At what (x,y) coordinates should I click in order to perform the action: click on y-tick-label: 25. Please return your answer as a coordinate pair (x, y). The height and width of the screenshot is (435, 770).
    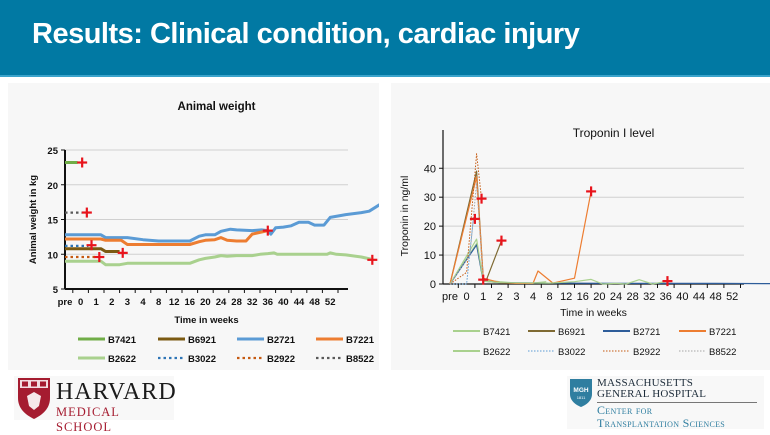
    Looking at the image, I should click on (52, 151).